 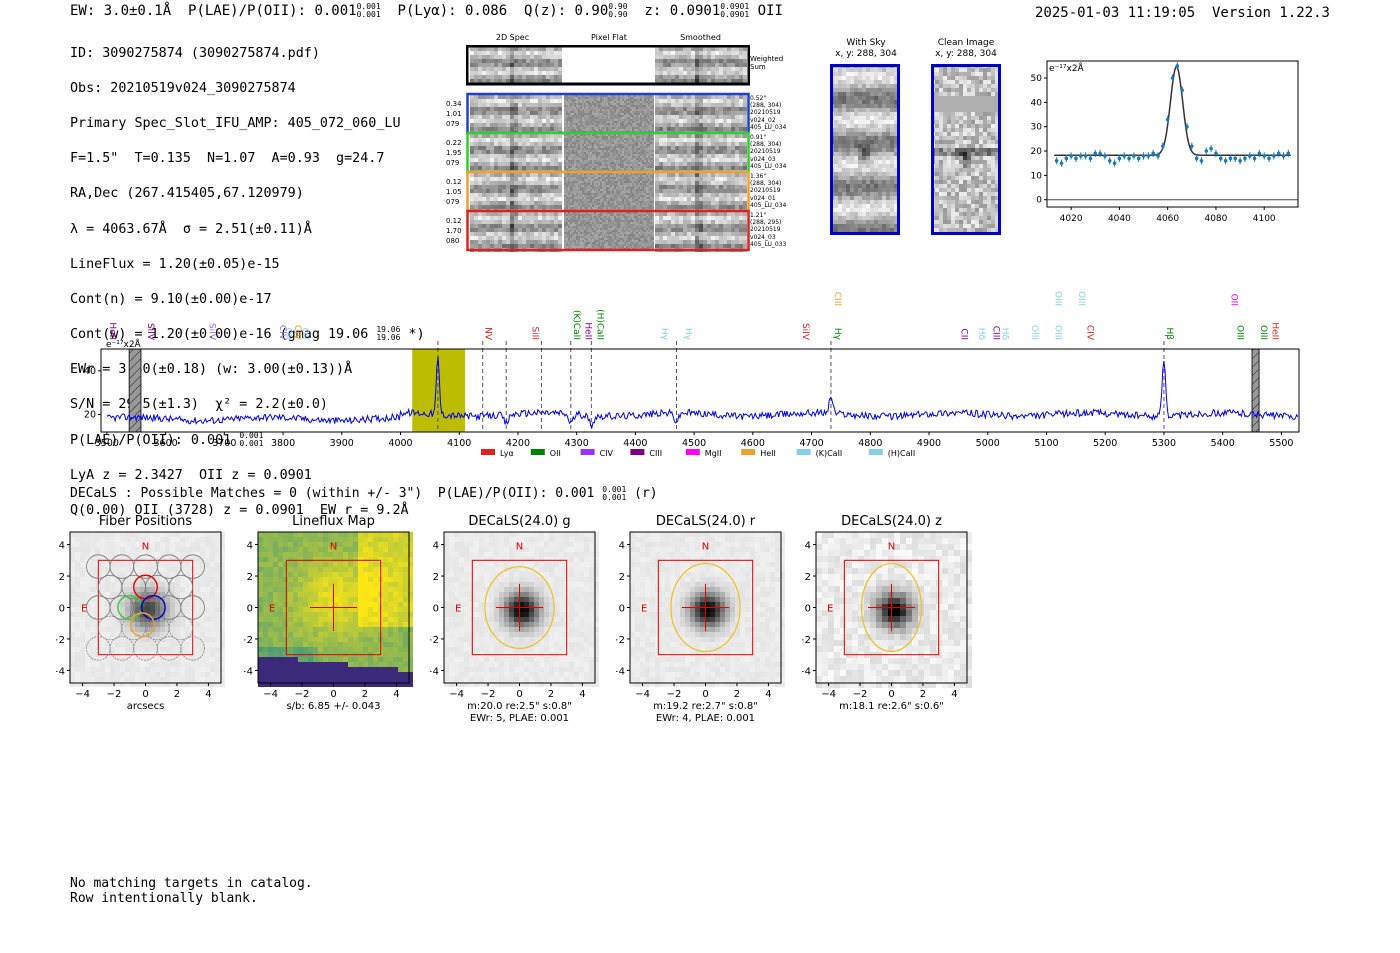 I want to click on row0-left-label: 0.34 1.01 079, so click(x=454, y=114).